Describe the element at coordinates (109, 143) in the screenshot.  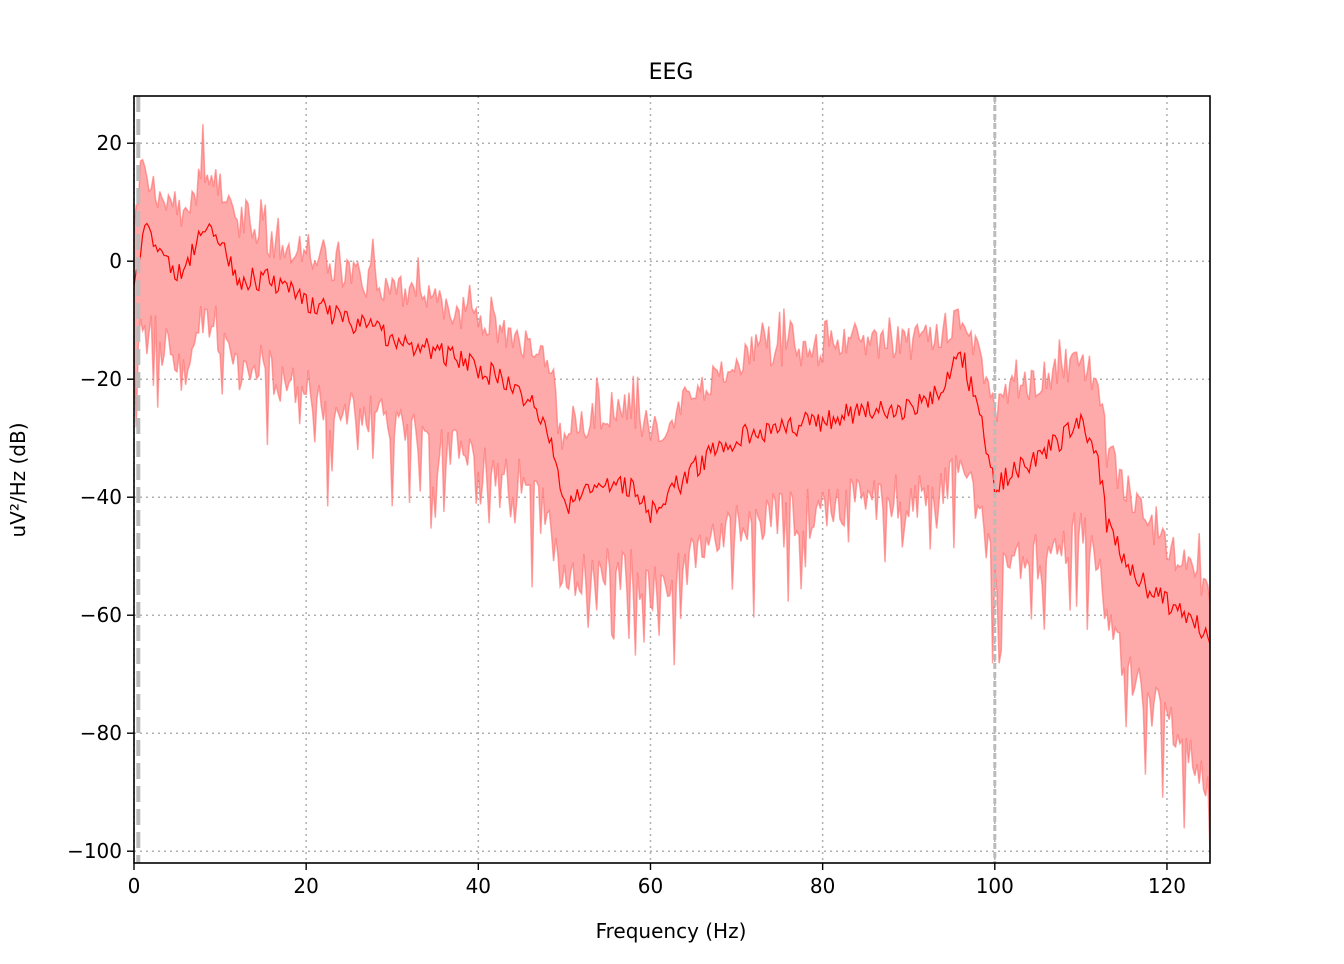
I see `y-tick-label: 20` at that location.